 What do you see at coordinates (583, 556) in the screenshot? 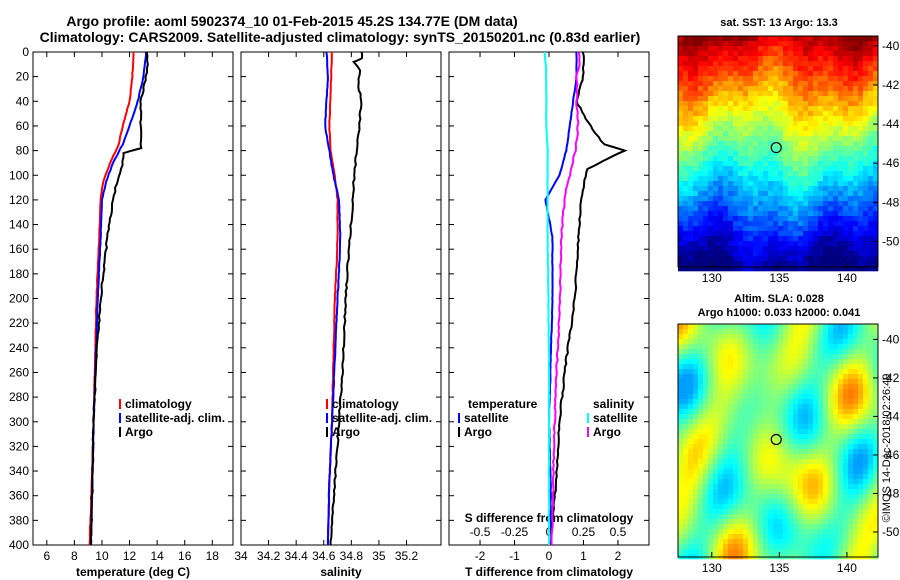
I see `x-tick-label: 1` at bounding box center [583, 556].